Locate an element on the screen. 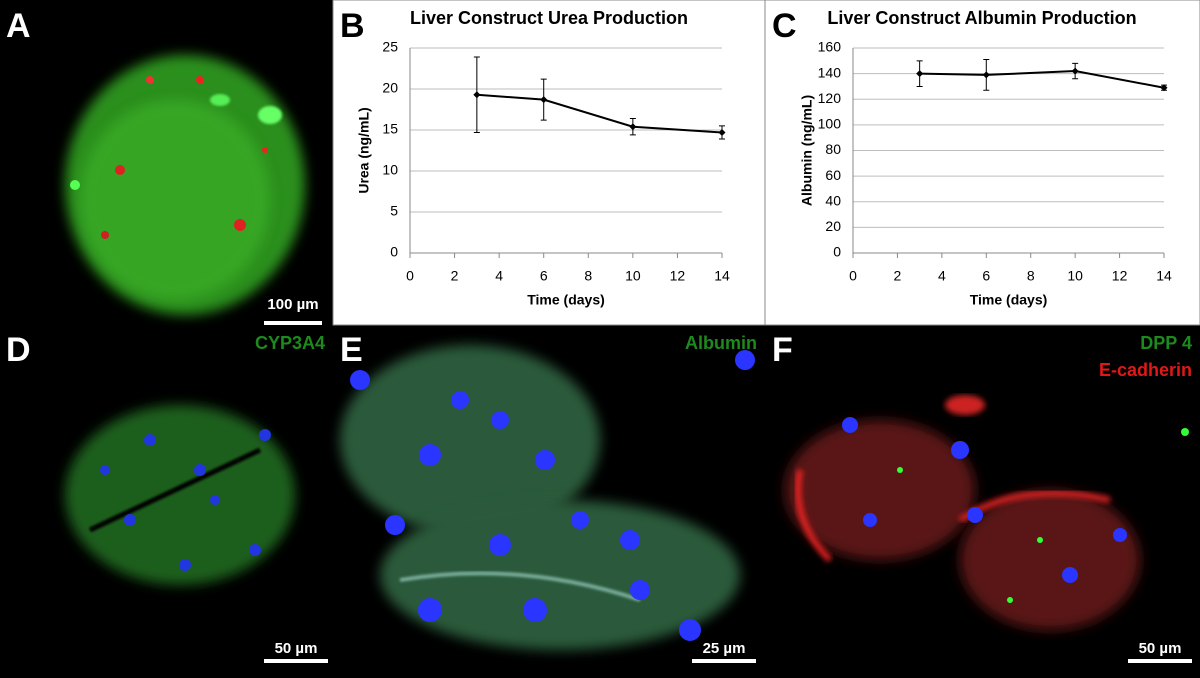 The width and height of the screenshot is (1200, 678). chart-title: Liver Construct Albumin Production is located at coordinates (981, 18).